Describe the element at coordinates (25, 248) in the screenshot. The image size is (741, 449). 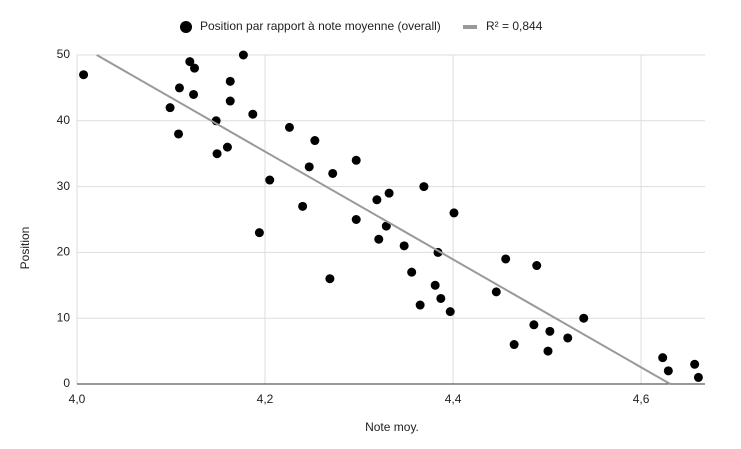
I see `y-axis-label: Position` at that location.